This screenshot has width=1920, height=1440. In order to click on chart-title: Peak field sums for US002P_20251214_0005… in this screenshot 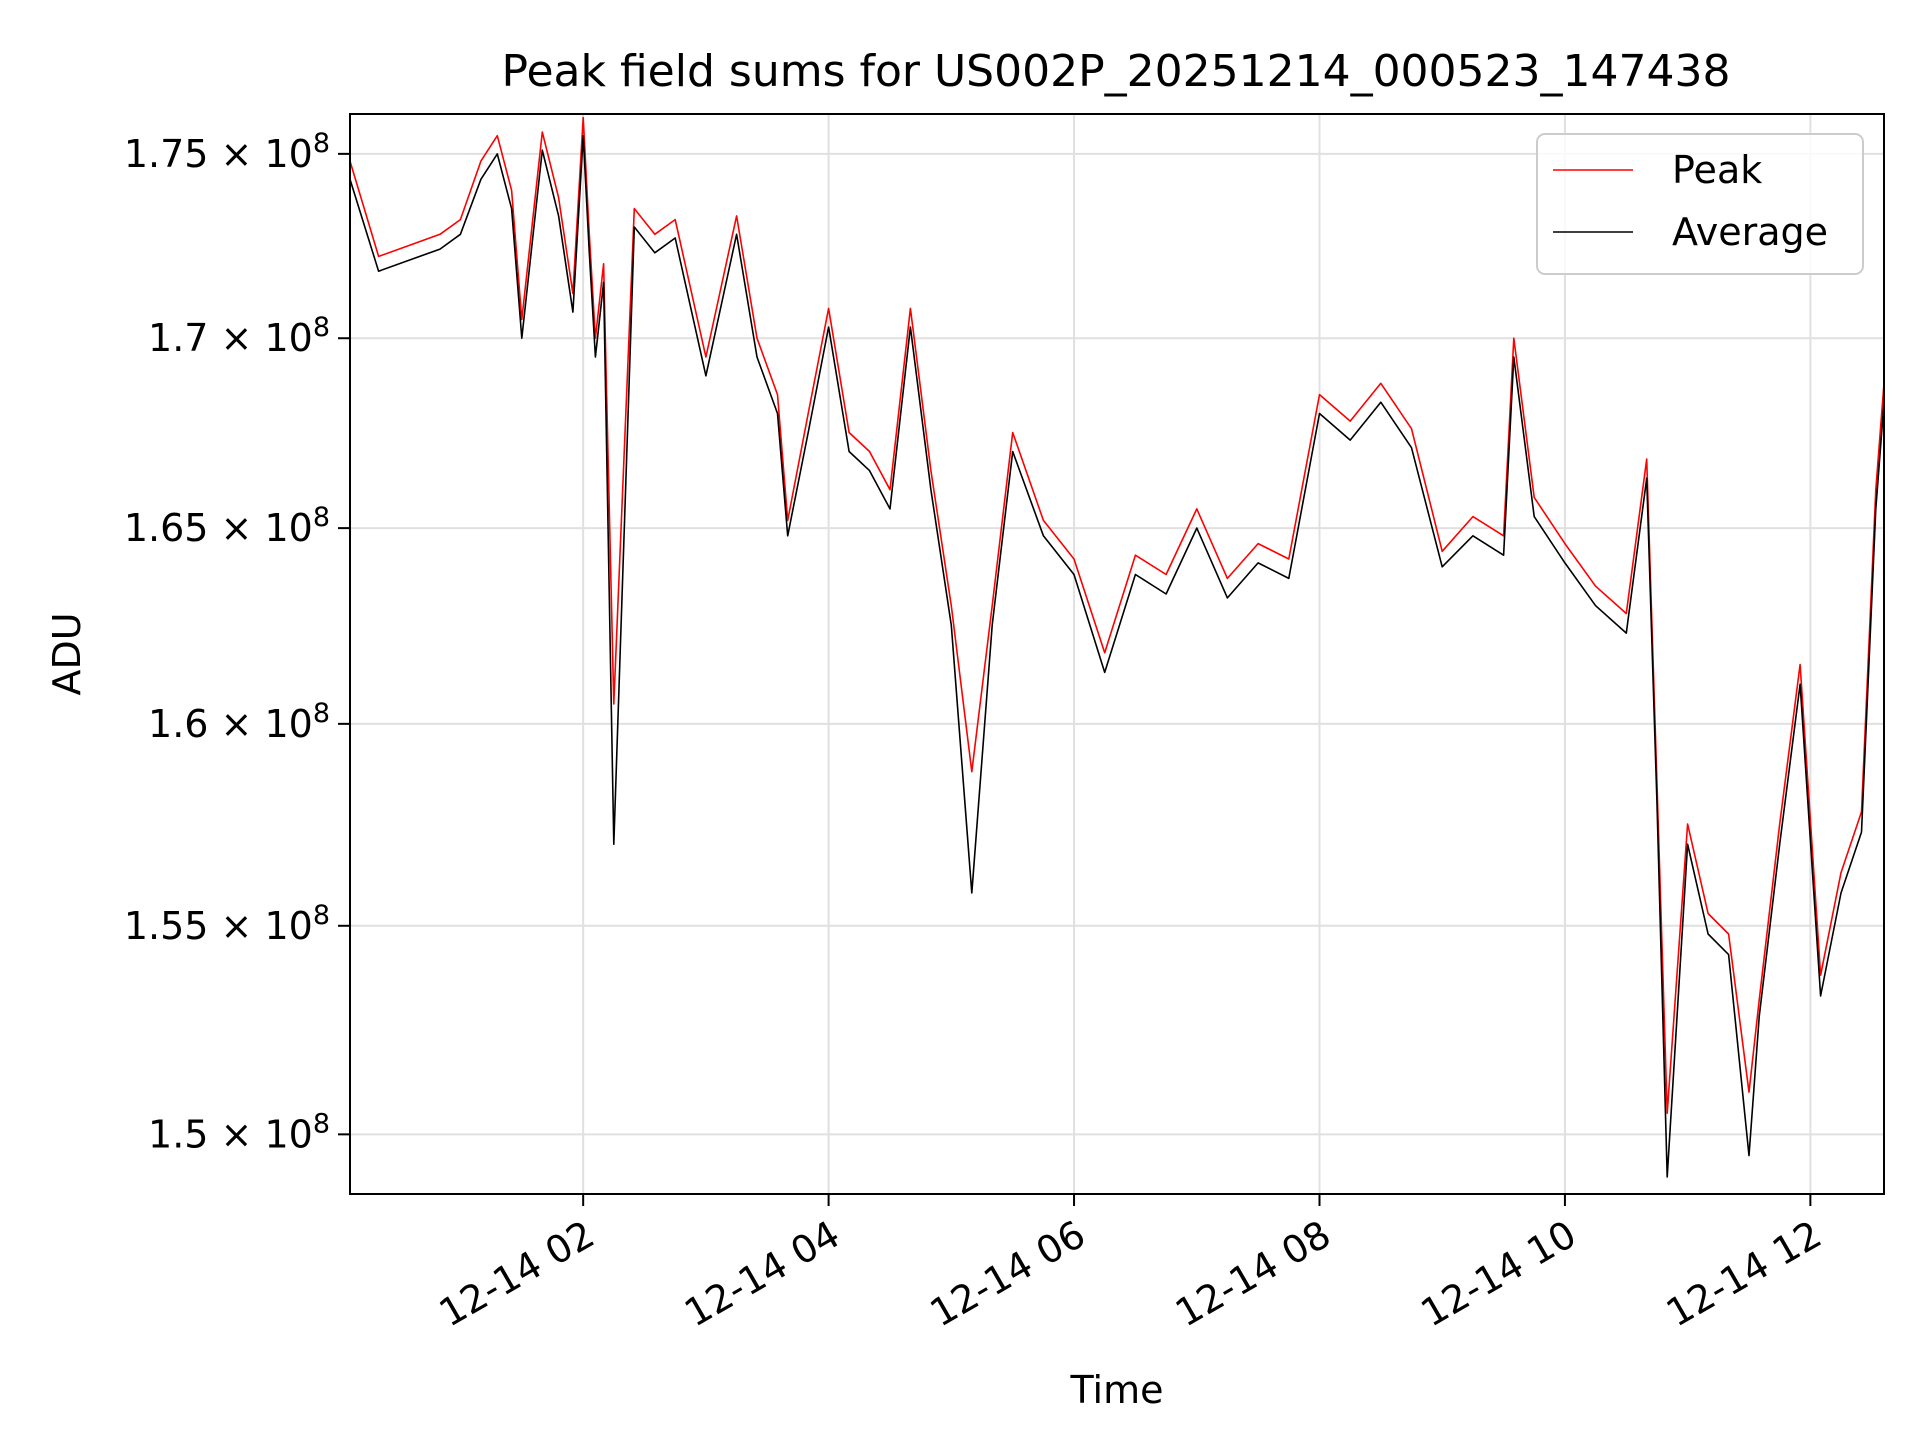, I will do `click(1116, 71)`.